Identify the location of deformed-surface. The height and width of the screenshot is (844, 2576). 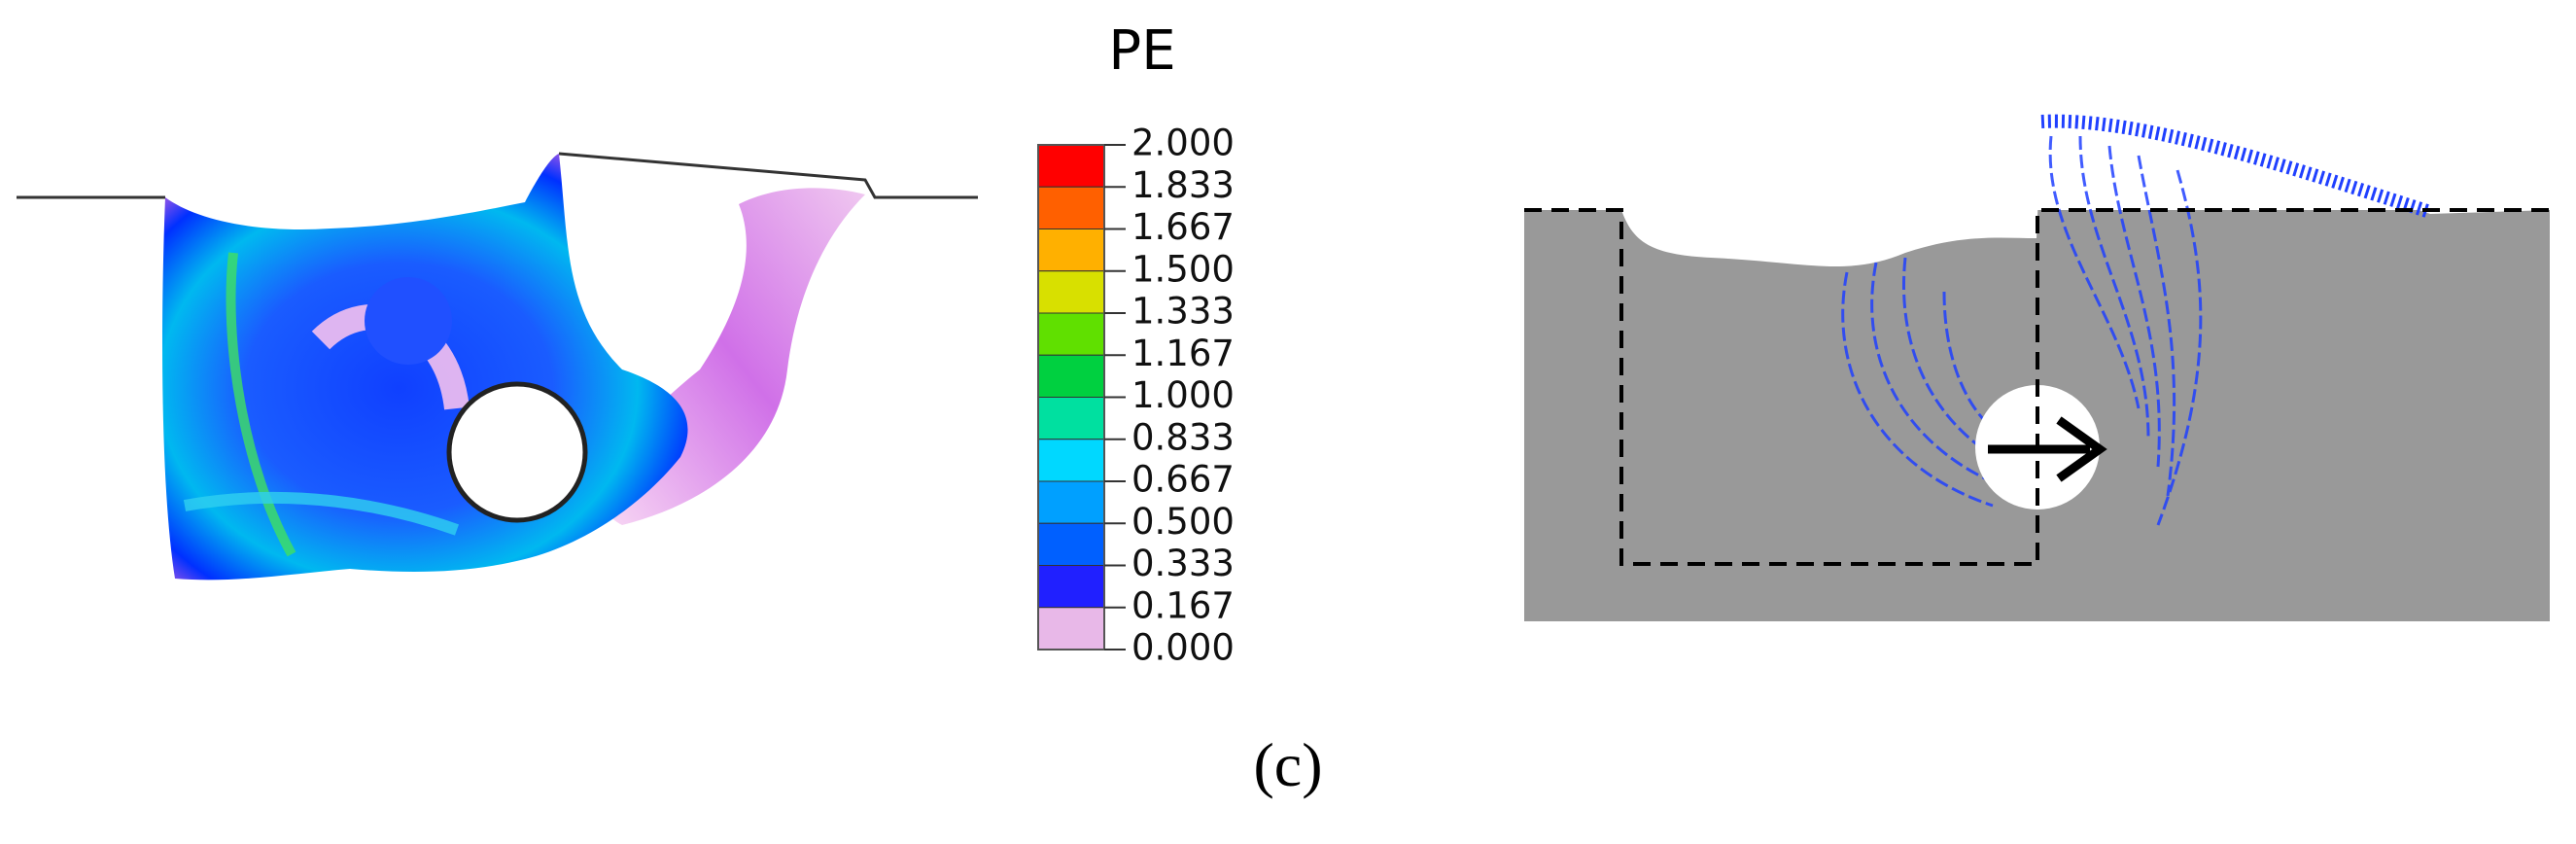
(2037, 133).